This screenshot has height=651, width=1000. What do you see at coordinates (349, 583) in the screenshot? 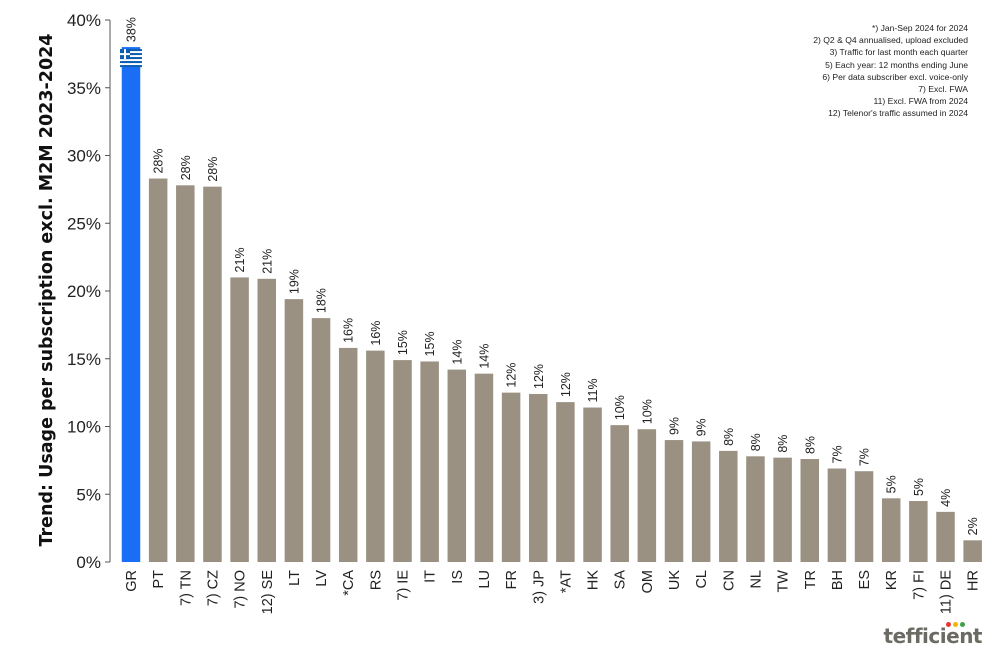
I see `category-label: *CA` at bounding box center [349, 583].